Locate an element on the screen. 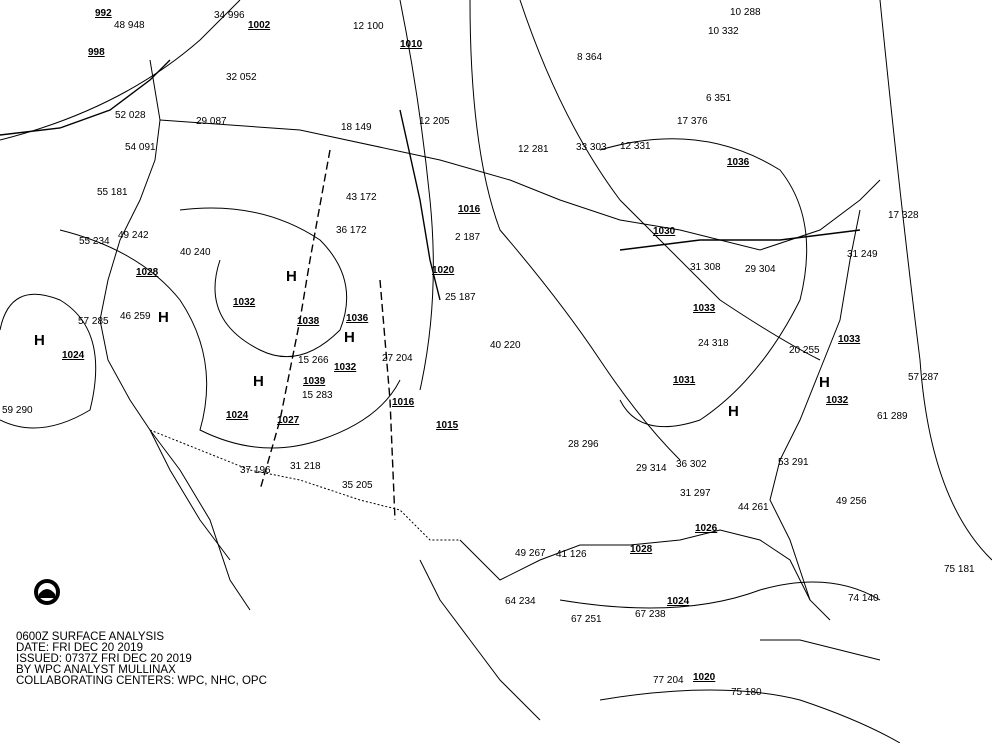  caption-centers: COLLABORATING CENTERS: WPC, NHC, OPC is located at coordinates (141, 681).